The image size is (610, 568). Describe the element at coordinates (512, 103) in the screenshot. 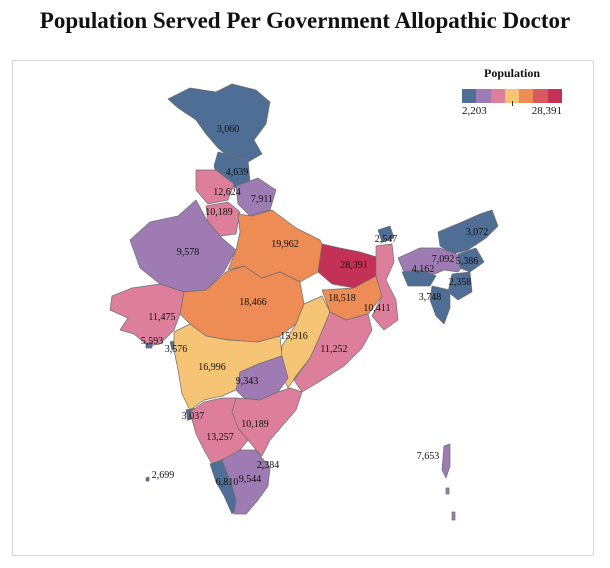

I see `legend-tick` at that location.